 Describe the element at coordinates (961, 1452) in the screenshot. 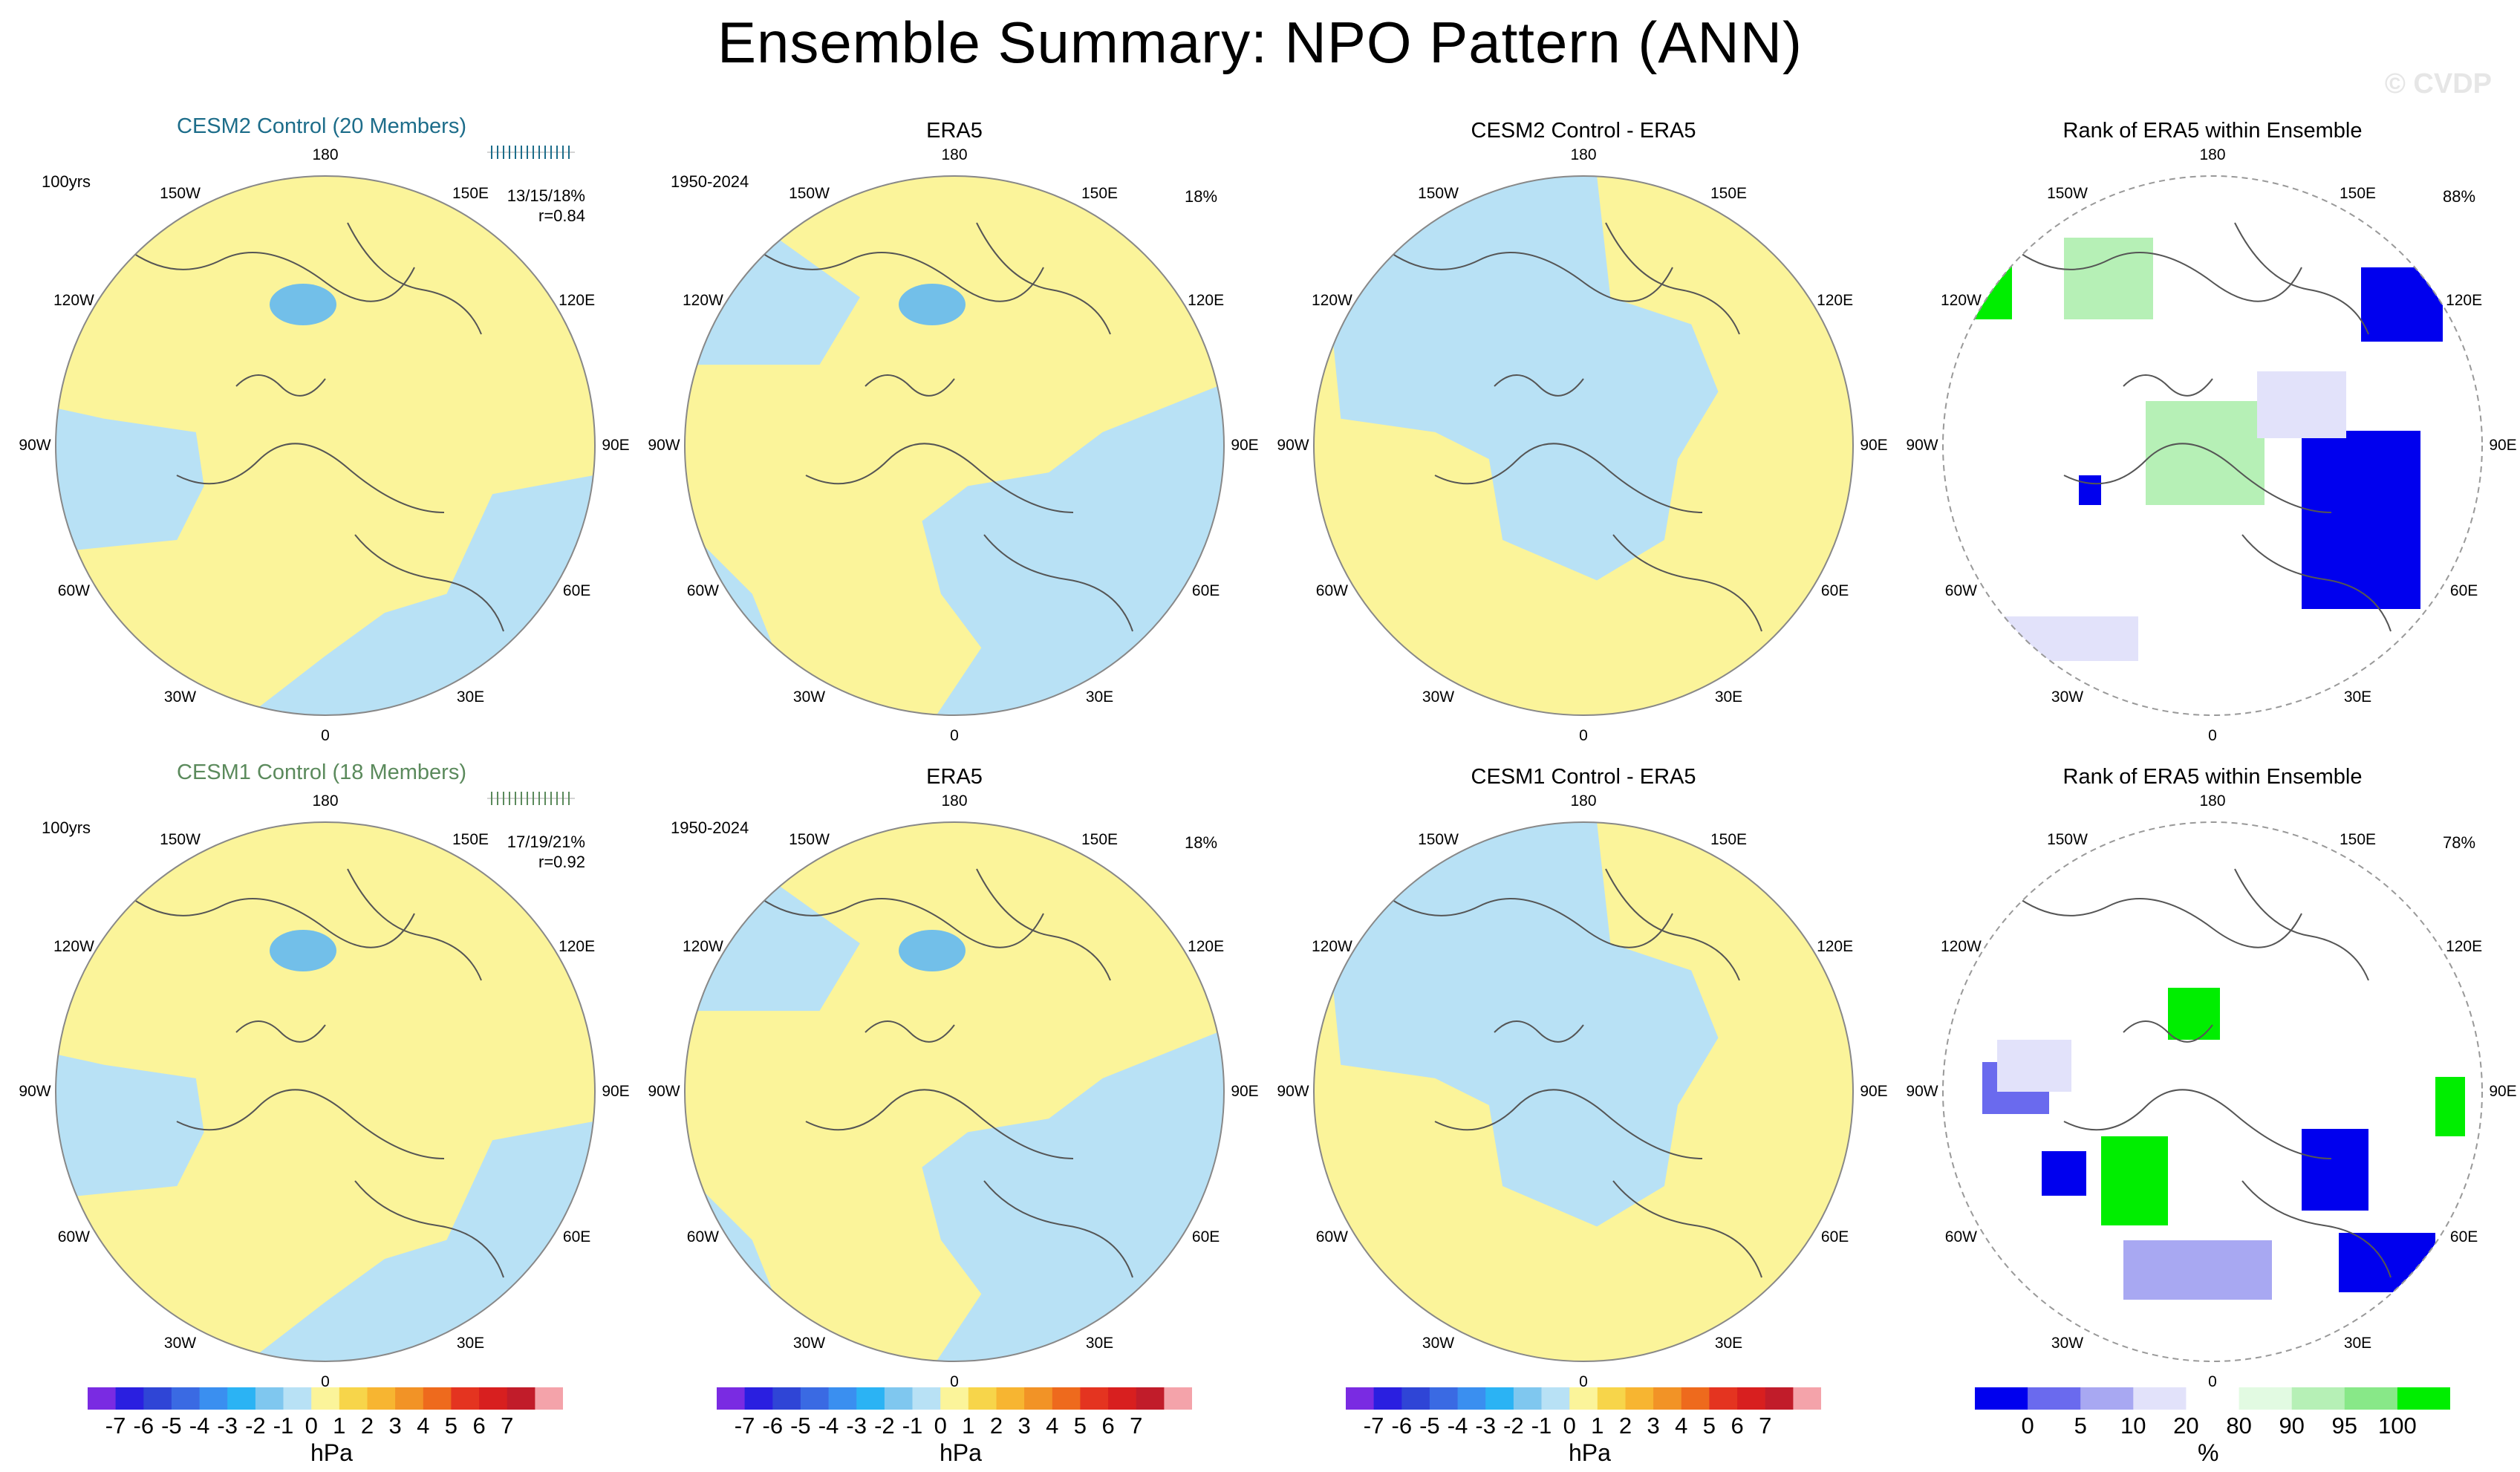

I see `colorbar-units: hPa` at that location.